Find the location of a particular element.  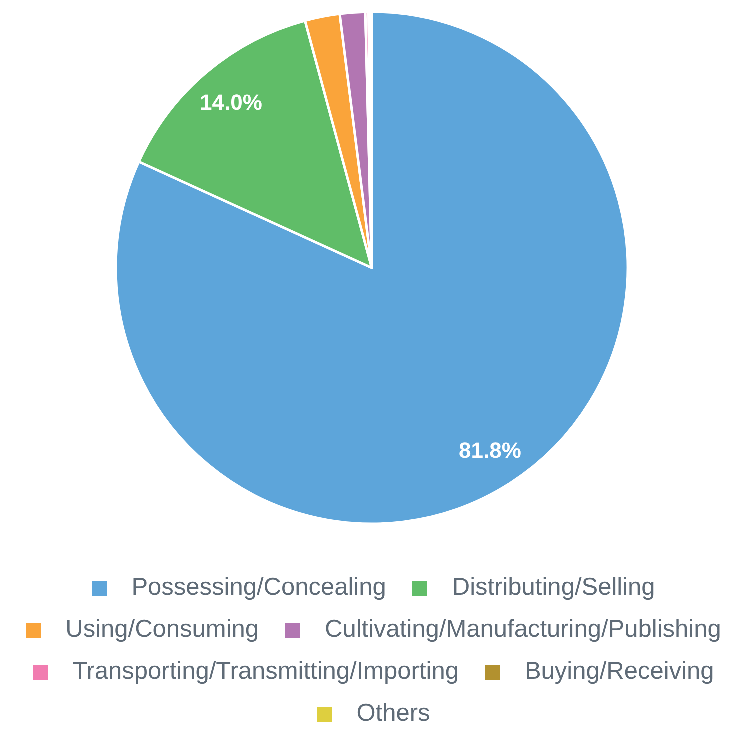

legend-label: Others is located at coordinates (393, 714).